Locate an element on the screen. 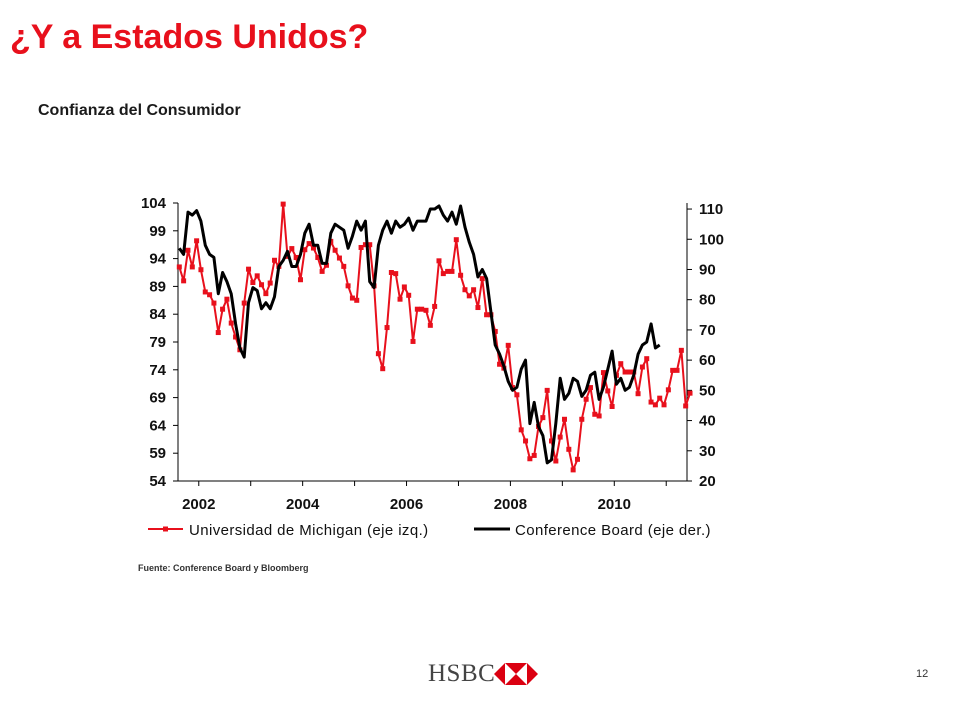 The image size is (960, 720). y-left-tick-label: 84 is located at coordinates (157, 314).